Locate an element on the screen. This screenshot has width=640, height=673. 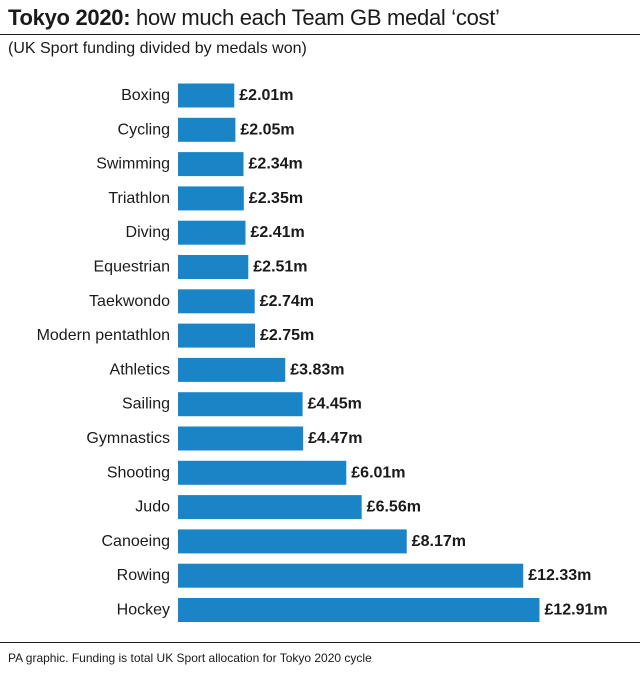
bar-taekwondo is located at coordinates (216, 301).